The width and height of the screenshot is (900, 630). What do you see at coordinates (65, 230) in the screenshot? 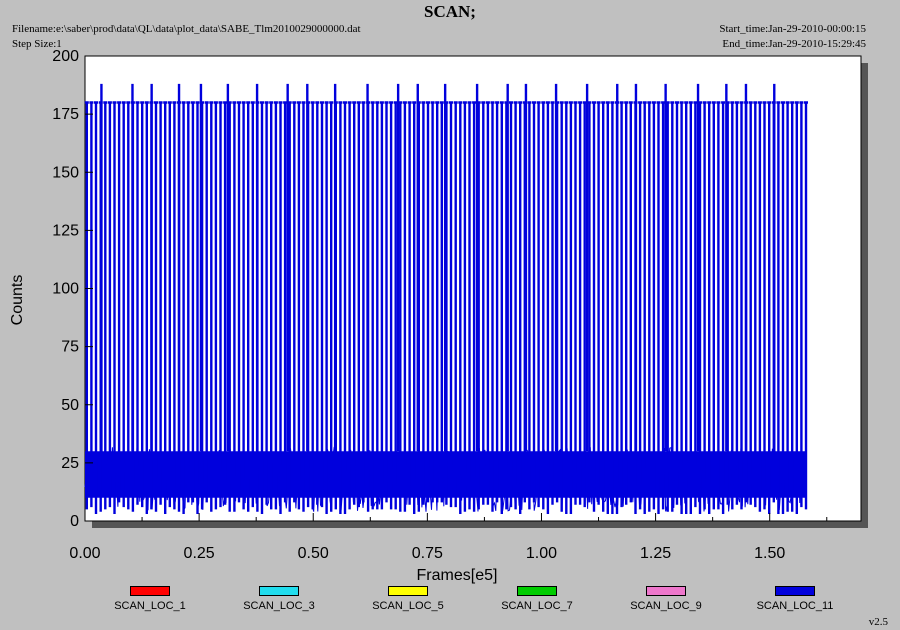
I see `y-tick-label: 125` at bounding box center [65, 230].